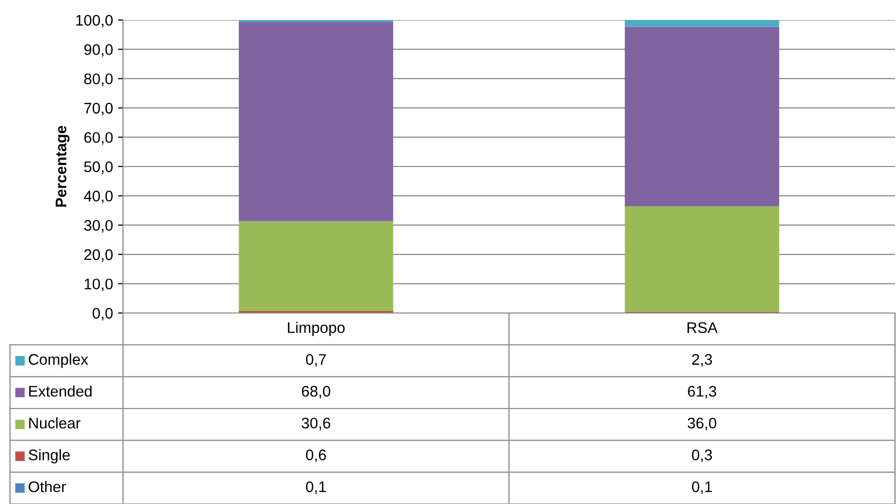 The width and height of the screenshot is (896, 504). Describe the element at coordinates (98, 109) in the screenshot. I see `y-tick-label: 70,0` at that location.